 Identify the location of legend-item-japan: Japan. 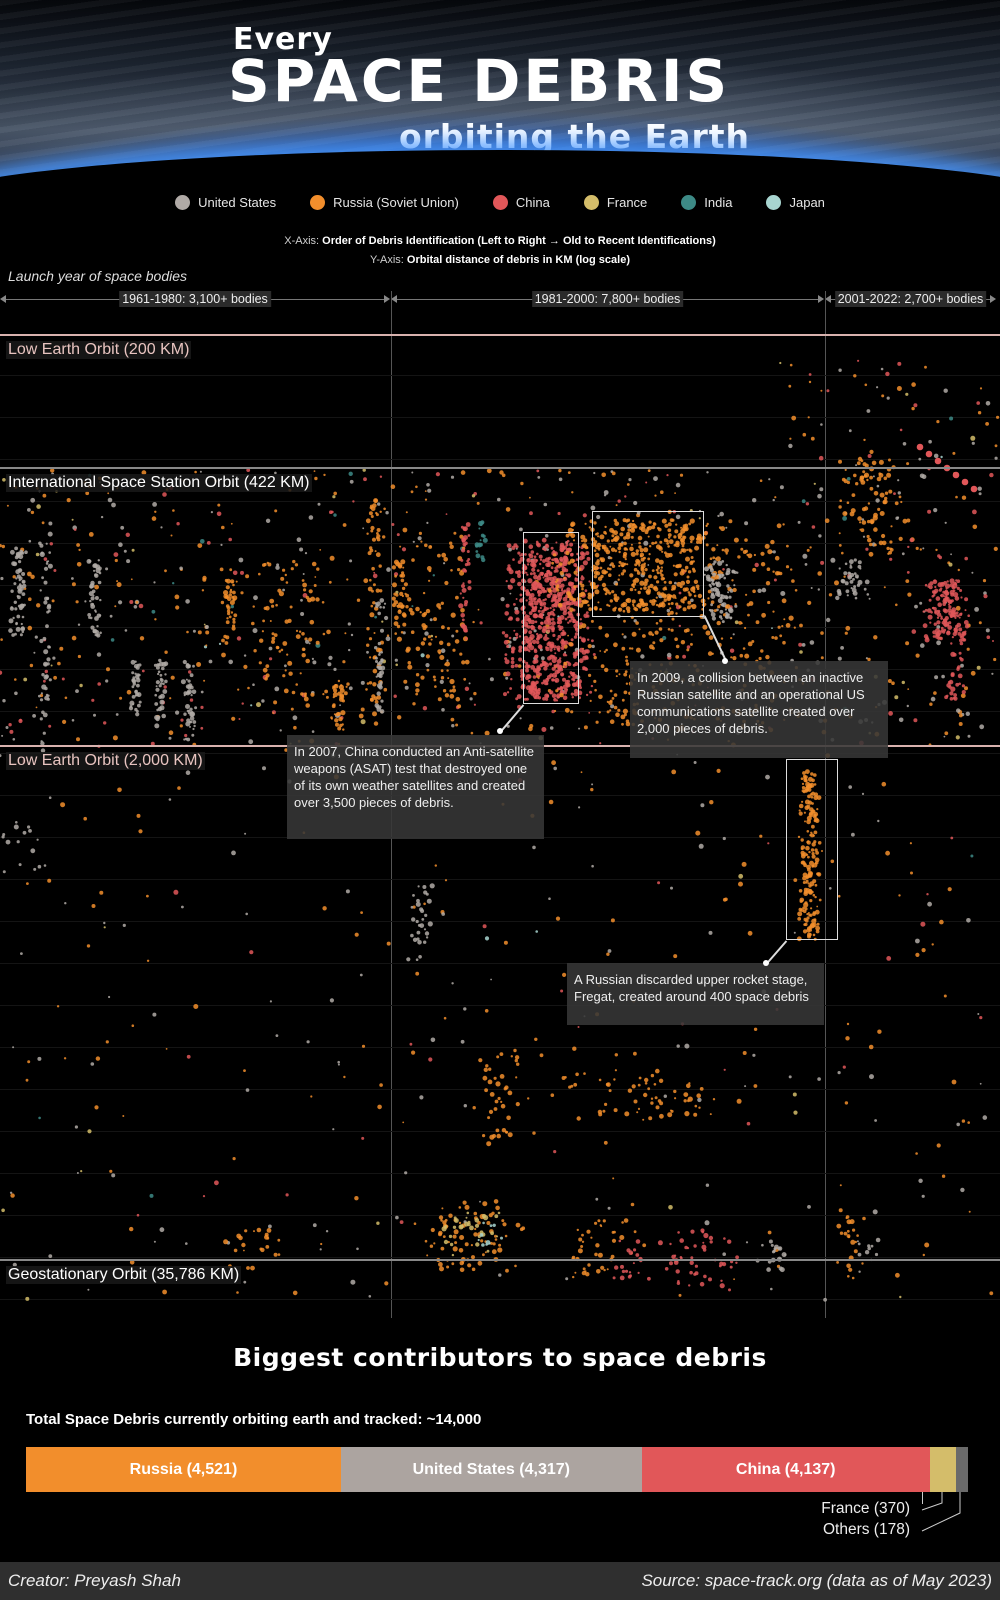
(795, 202).